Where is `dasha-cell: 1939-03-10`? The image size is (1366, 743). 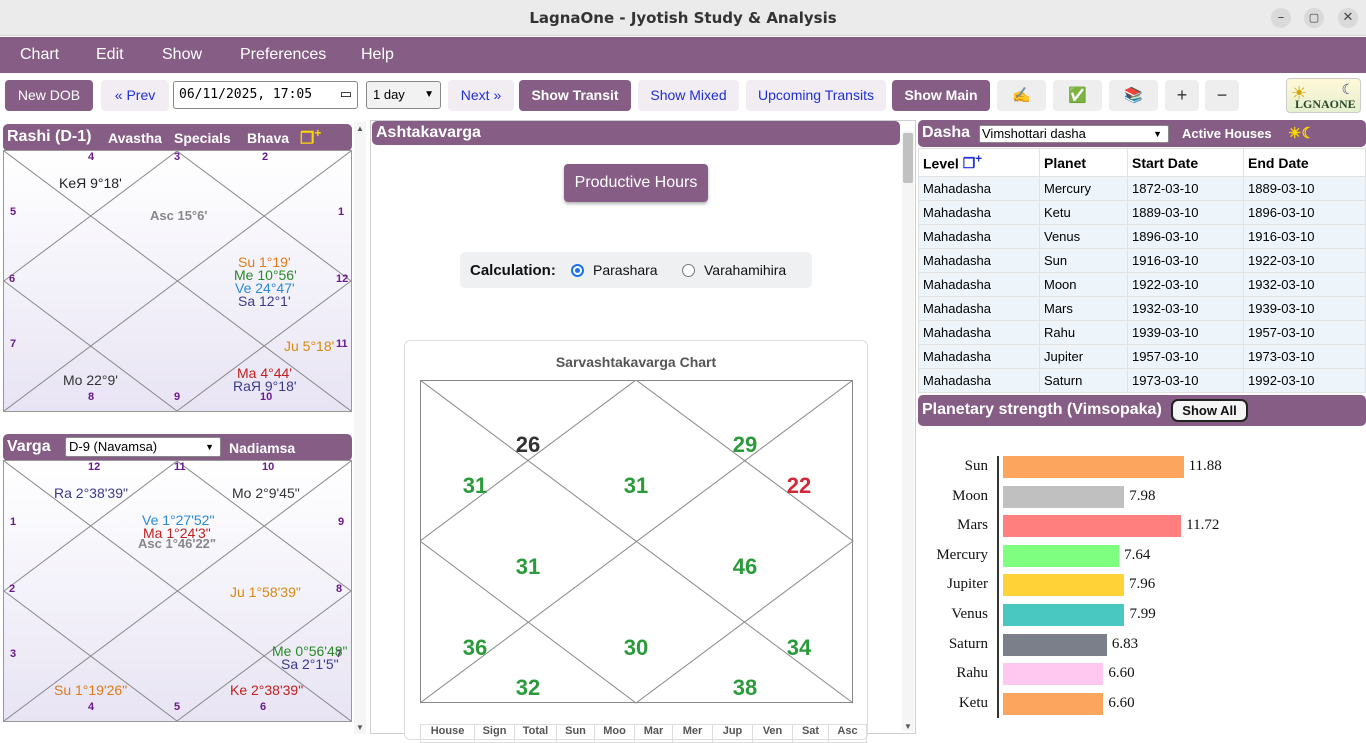 dasha-cell: 1939-03-10 is located at coordinates (1185, 332).